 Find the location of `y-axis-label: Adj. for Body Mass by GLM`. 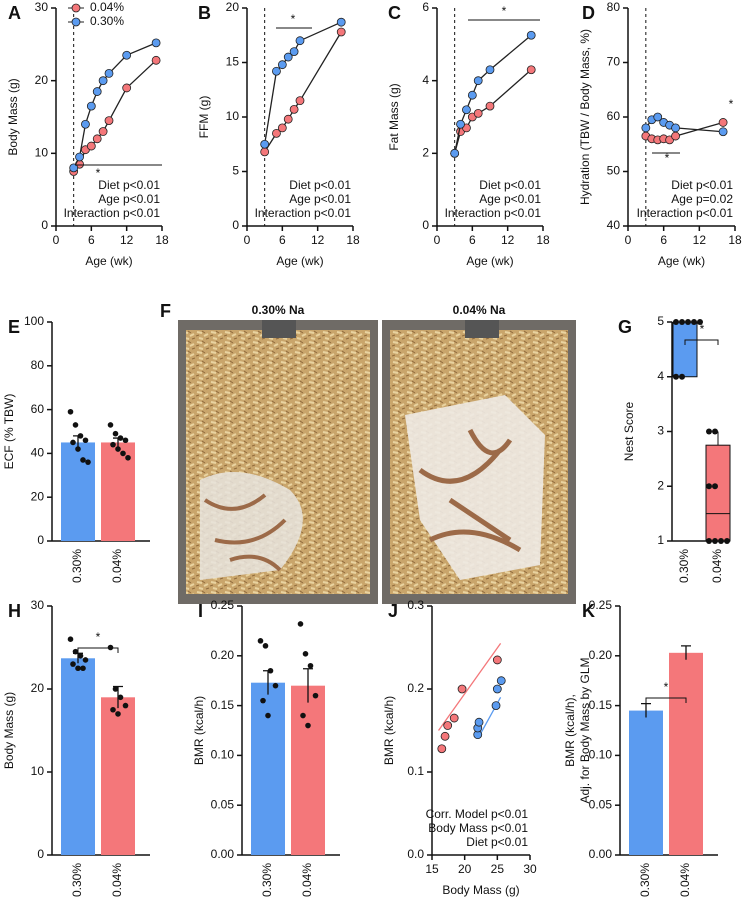

y-axis-label: Adj. for Body Mass by GLM is located at coordinates (585, 730).